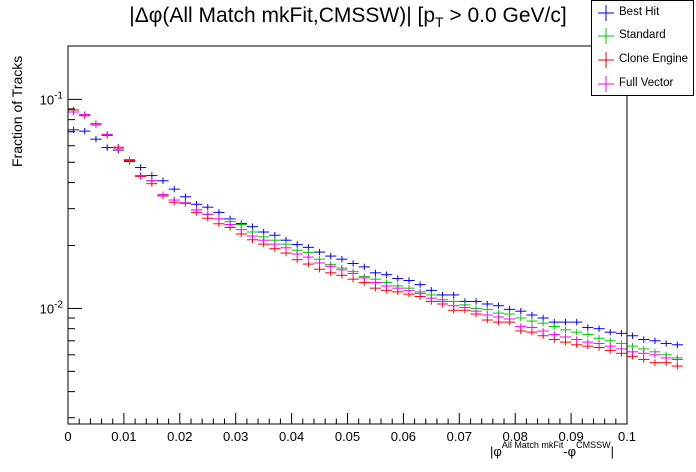 This screenshot has width=696, height=472. Describe the element at coordinates (642, 60) in the screenshot. I see `legend-entry-clone-engine: Clone Engine` at that location.